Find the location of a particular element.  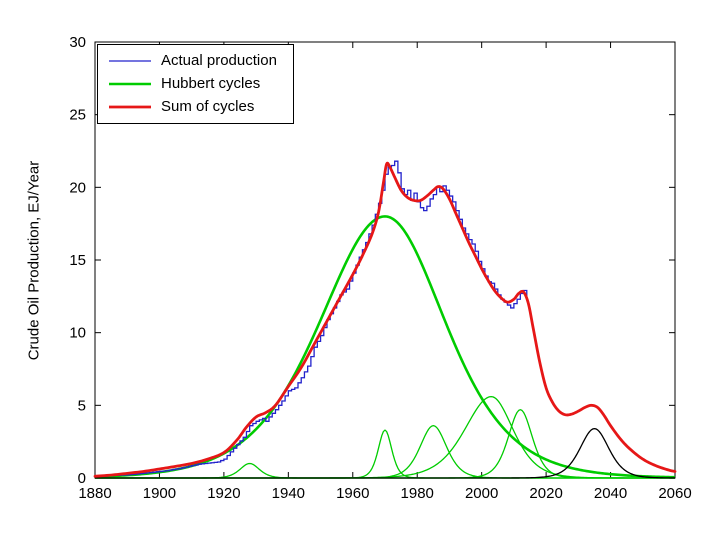

projected-cycle-line is located at coordinates (385, 453).